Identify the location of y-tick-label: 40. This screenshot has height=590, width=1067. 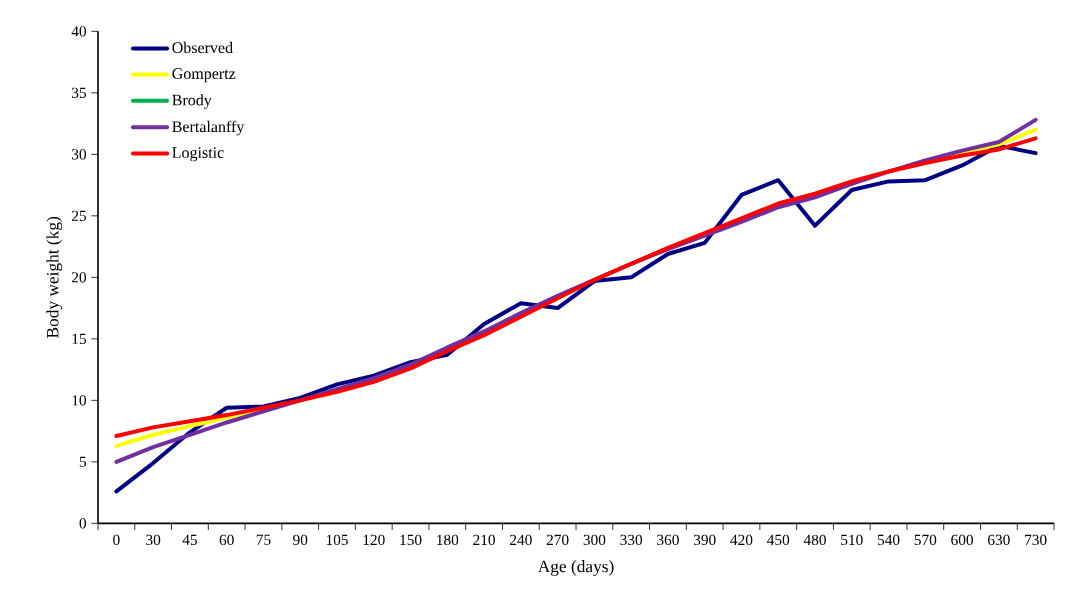
(79, 31).